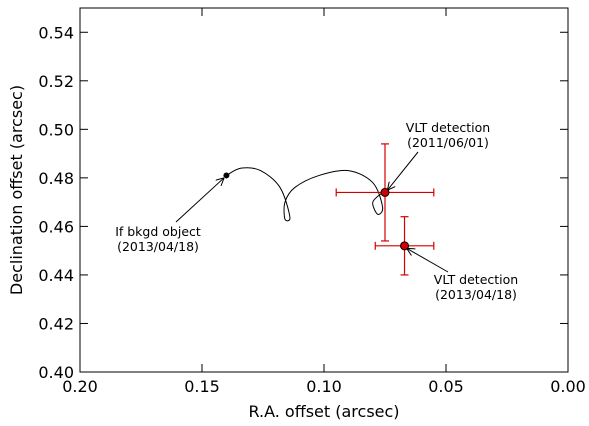 The height and width of the screenshot is (426, 589). I want to click on x-tick-label: 0.05, so click(446, 386).